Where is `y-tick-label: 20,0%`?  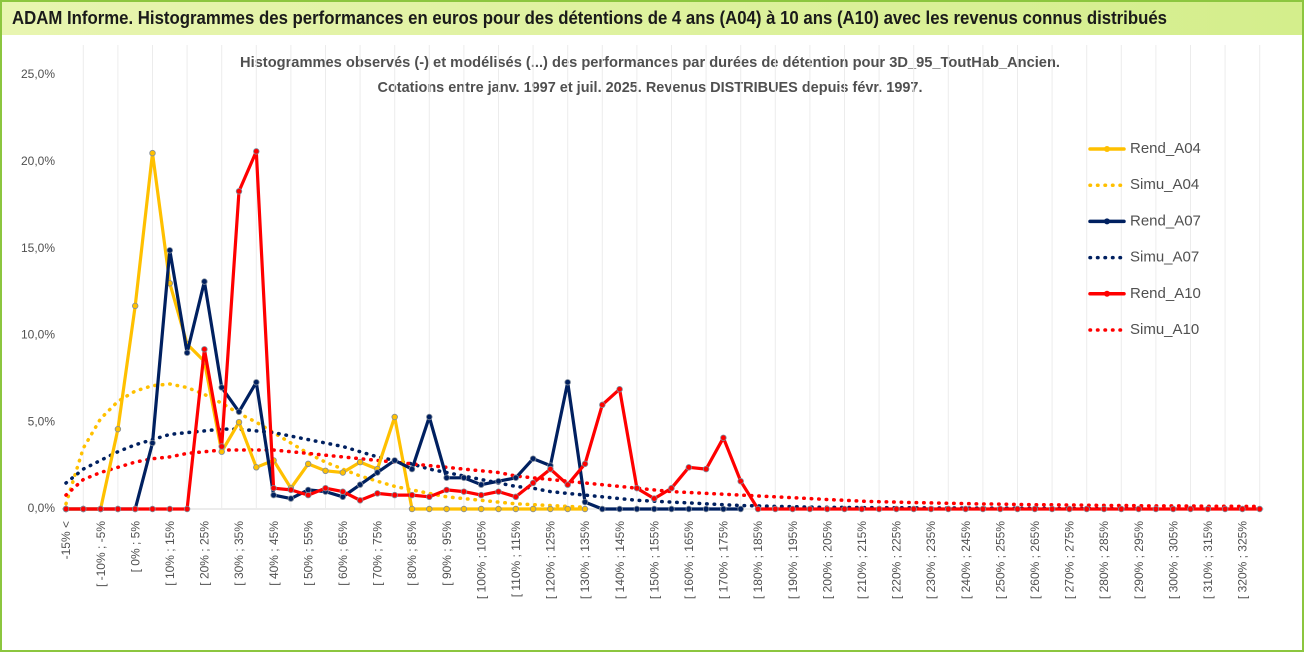
y-tick-label: 20,0% is located at coordinates (38, 161).